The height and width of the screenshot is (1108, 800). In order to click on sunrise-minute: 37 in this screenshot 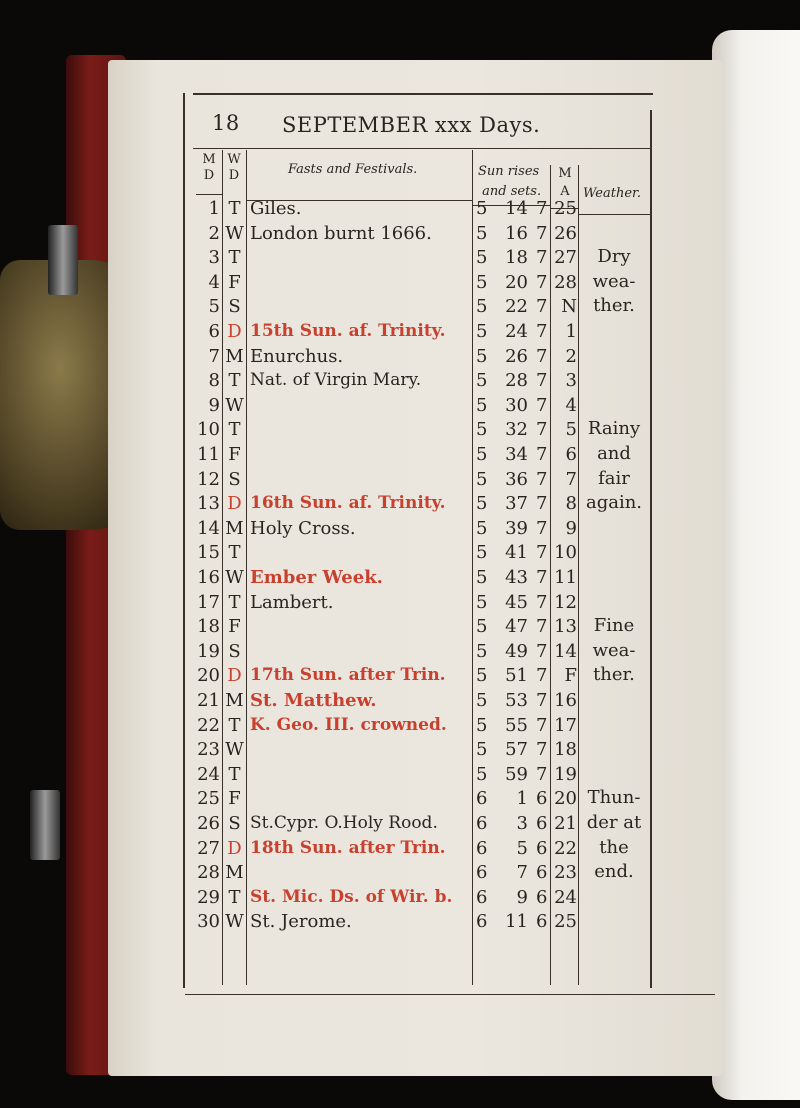, I will do `click(516, 504)`.